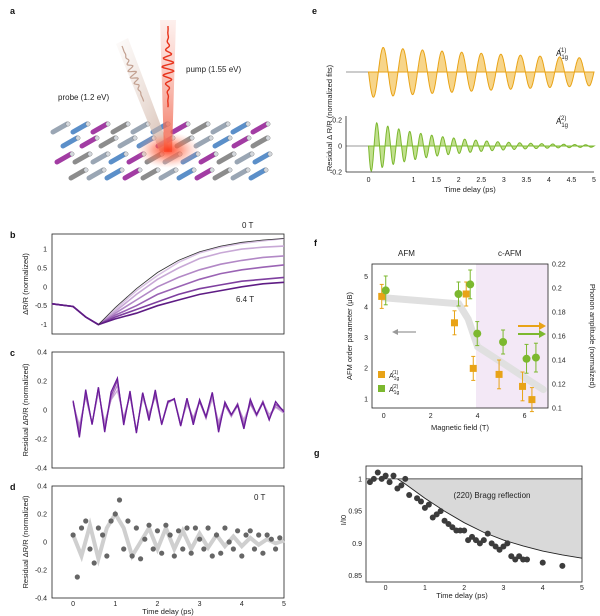 This screenshot has width=600, height=616. I want to click on pump-label: pump (1.55 eV), so click(213, 69).